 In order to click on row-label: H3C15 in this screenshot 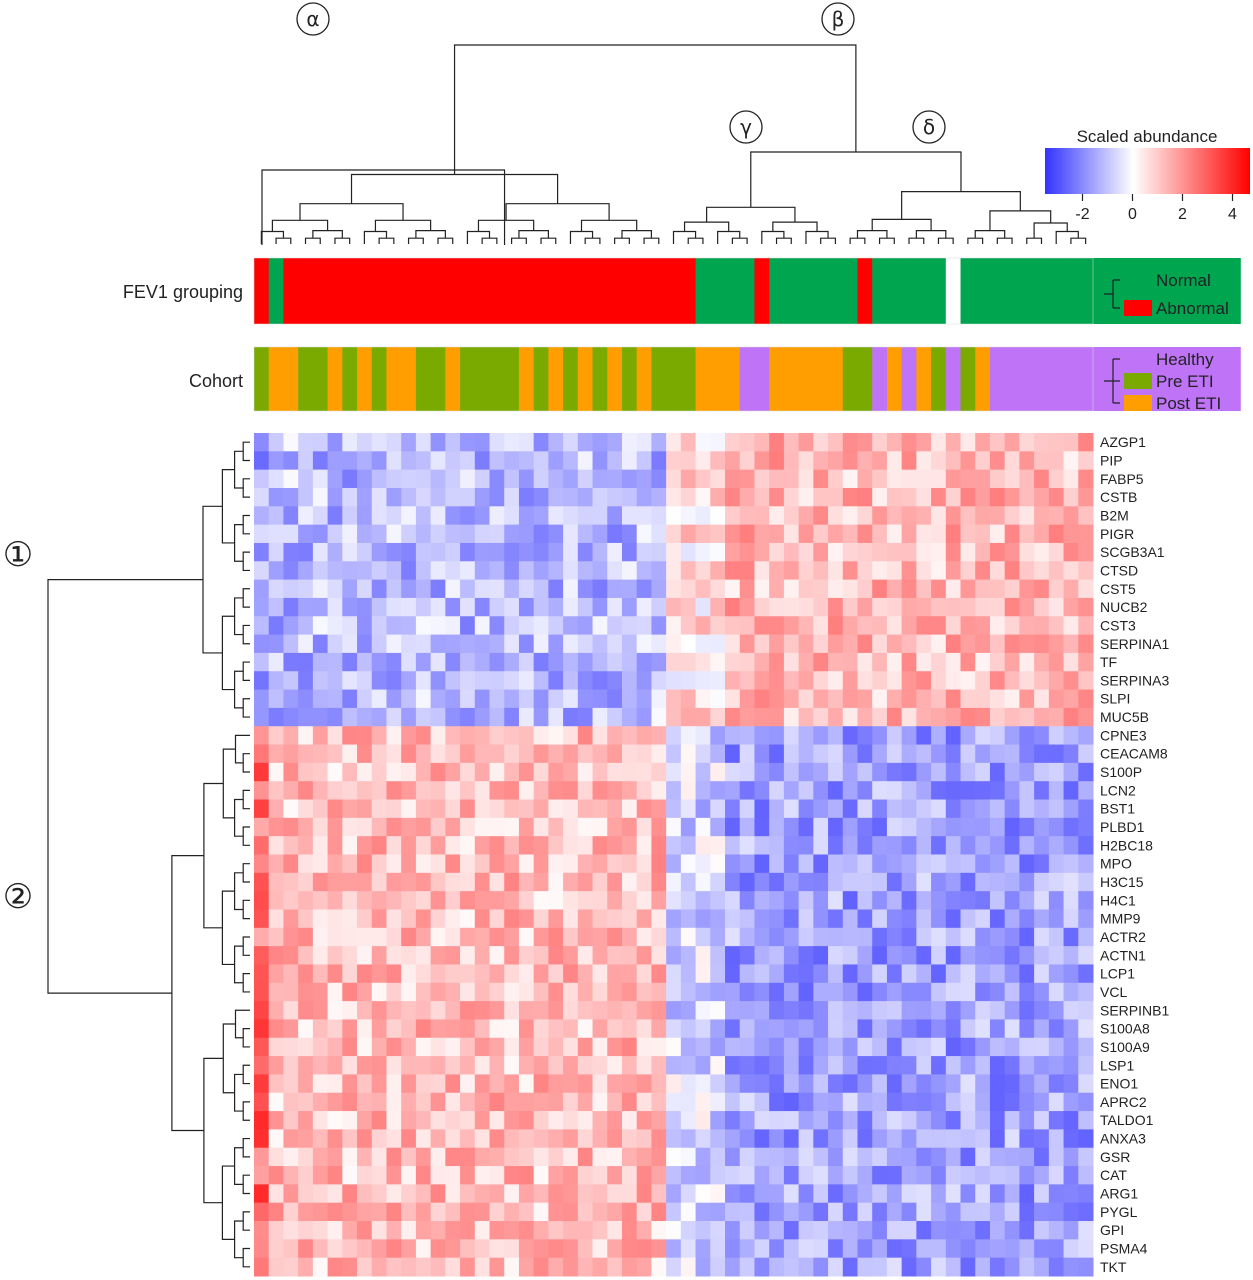, I will do `click(1122, 882)`.